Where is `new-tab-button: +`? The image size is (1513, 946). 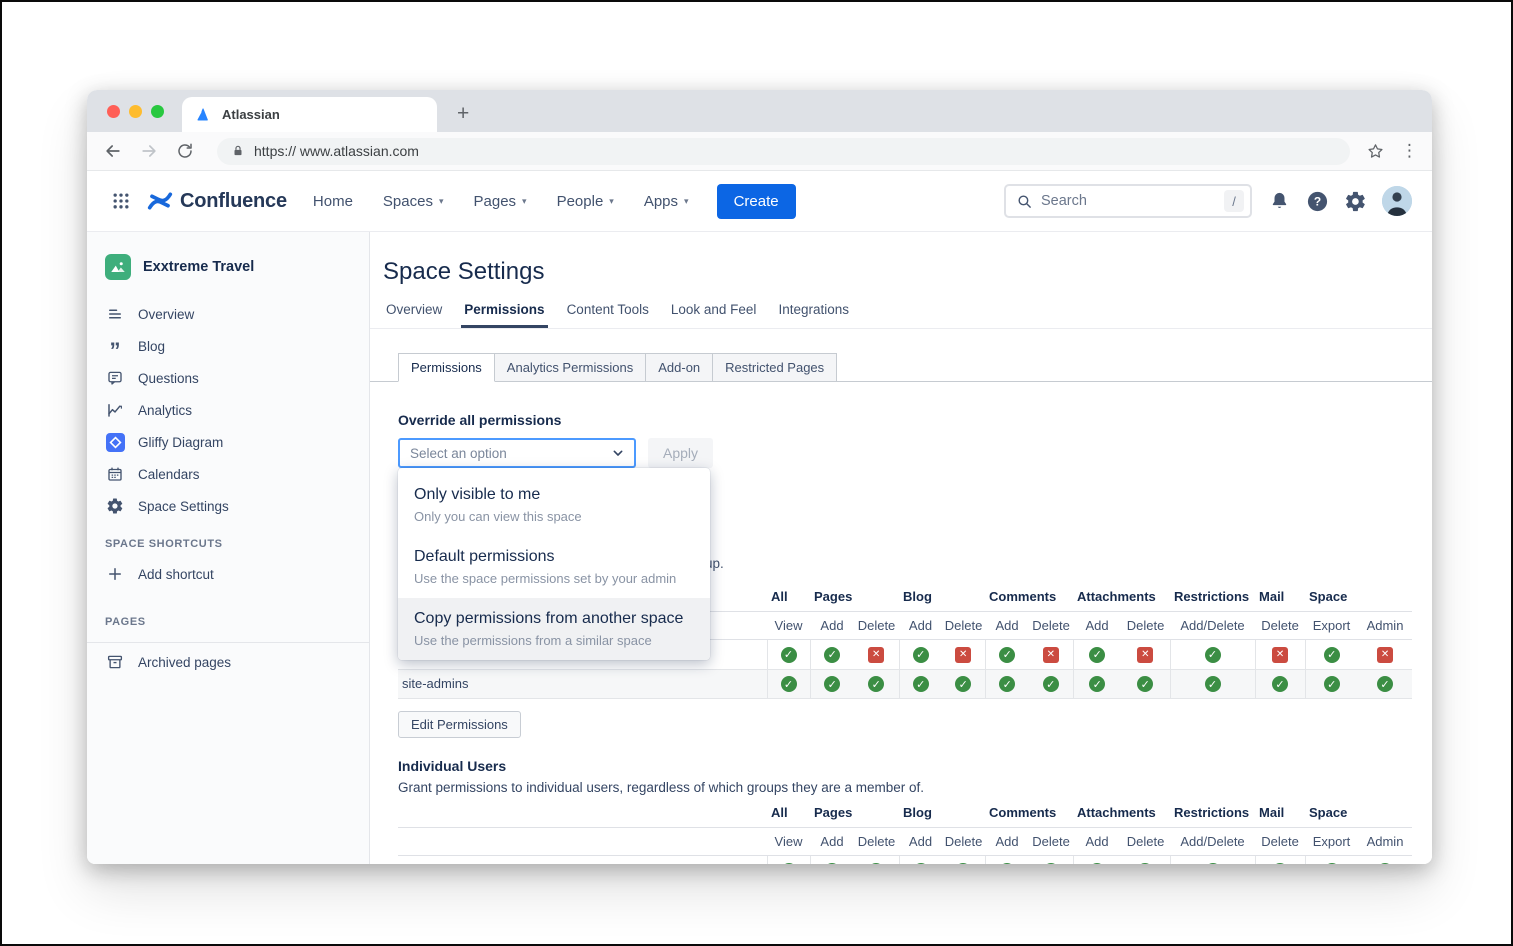
new-tab-button: + is located at coordinates (463, 113).